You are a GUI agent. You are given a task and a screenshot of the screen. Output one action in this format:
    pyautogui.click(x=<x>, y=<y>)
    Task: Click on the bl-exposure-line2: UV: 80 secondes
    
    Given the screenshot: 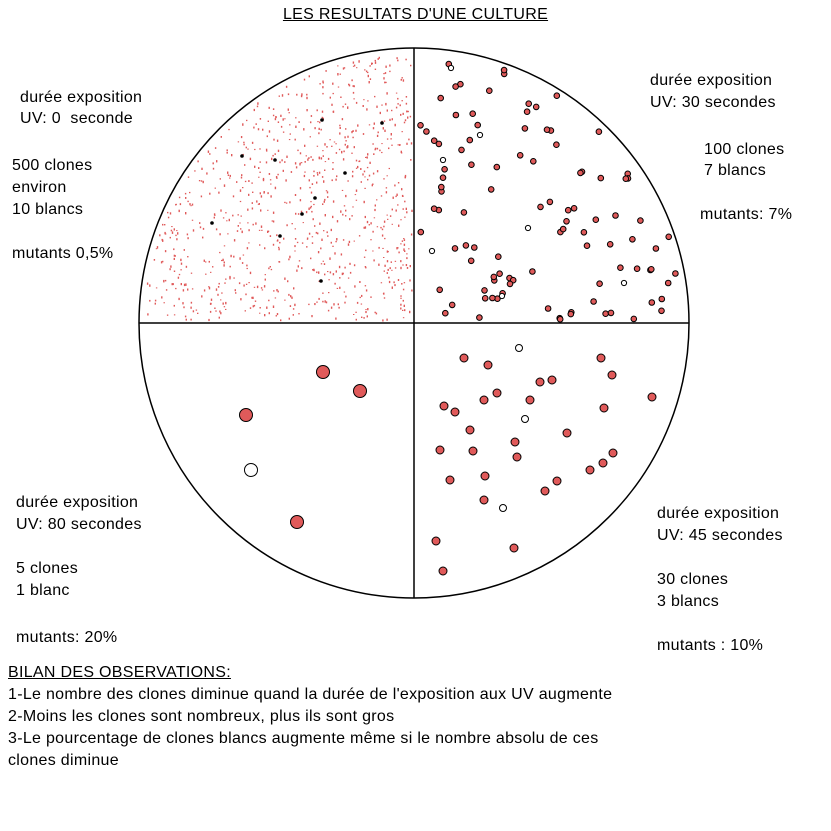 What is the action you would take?
    pyautogui.click(x=79, y=524)
    